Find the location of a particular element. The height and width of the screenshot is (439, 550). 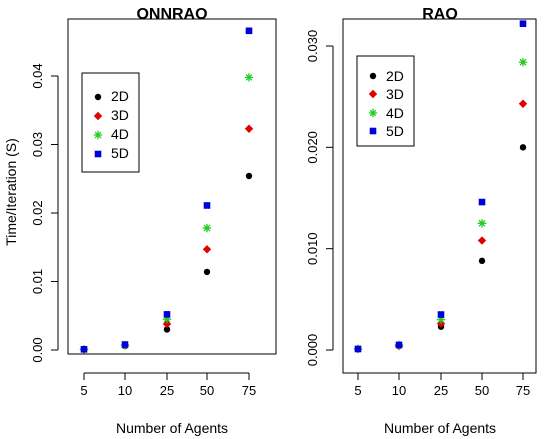

y-axis: 0.000 0.010 0.020 0.030 is located at coordinates (319, 198).